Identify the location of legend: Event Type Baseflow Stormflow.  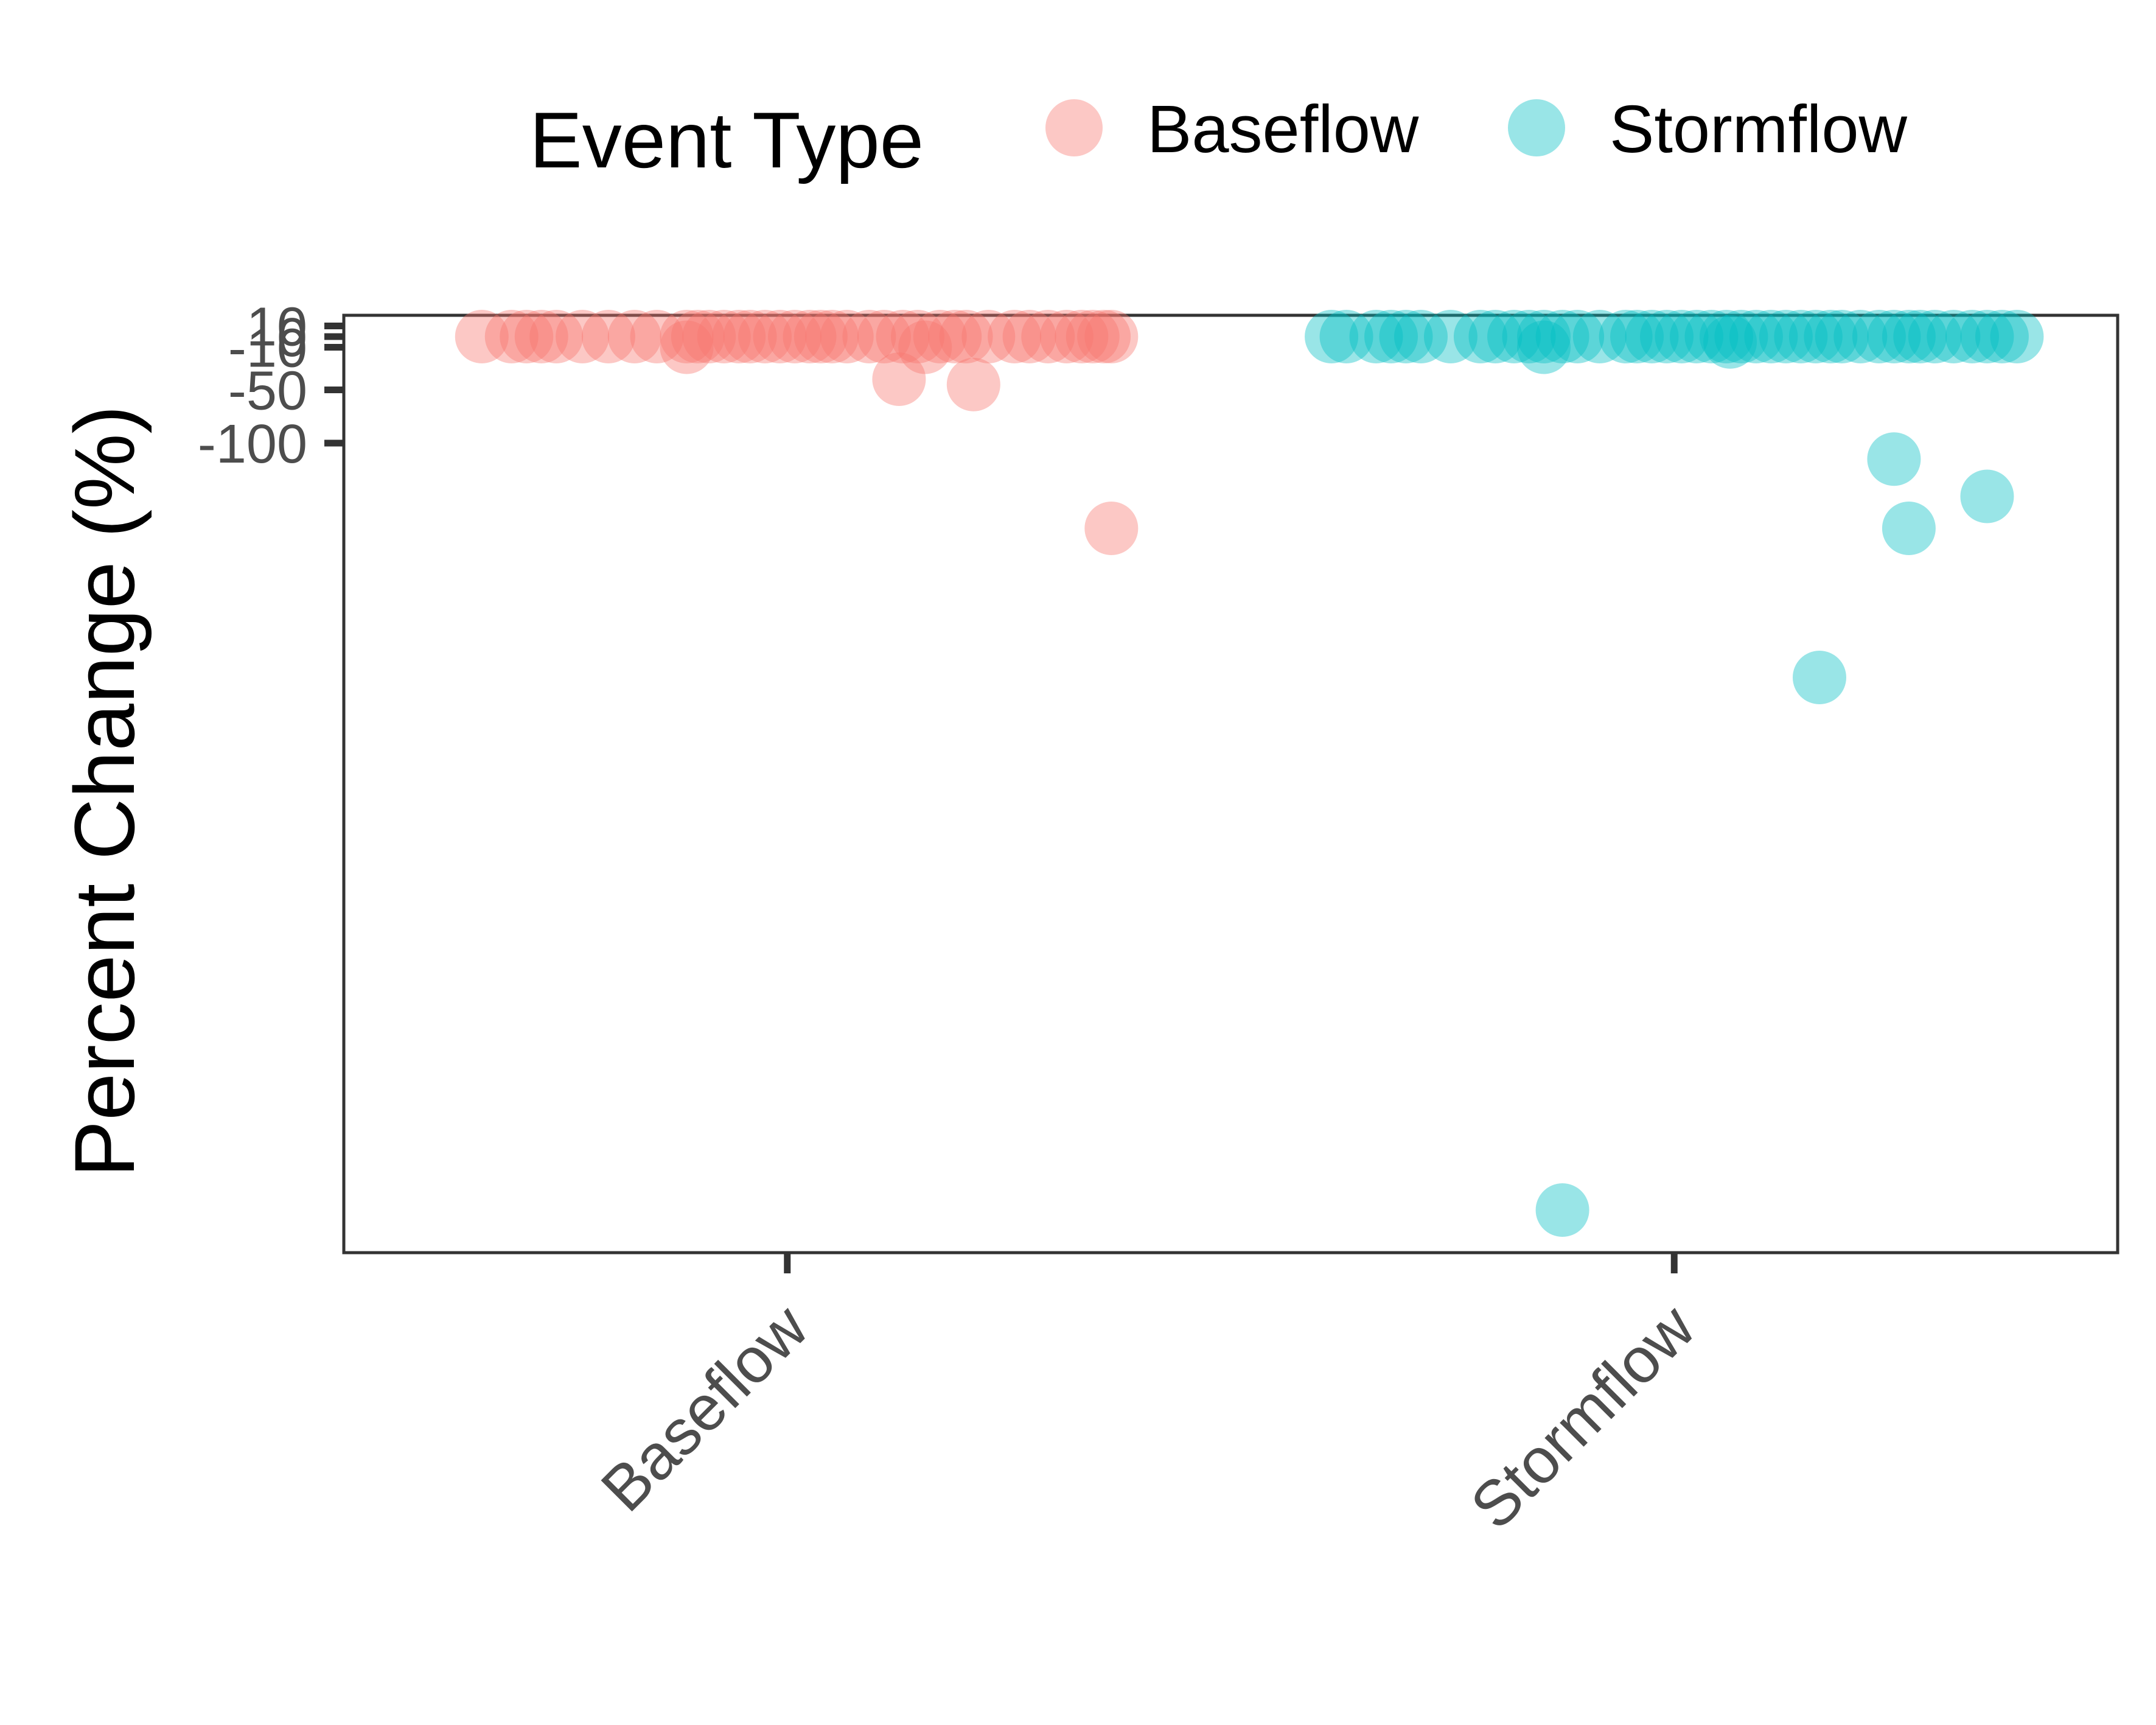
(1218, 138).